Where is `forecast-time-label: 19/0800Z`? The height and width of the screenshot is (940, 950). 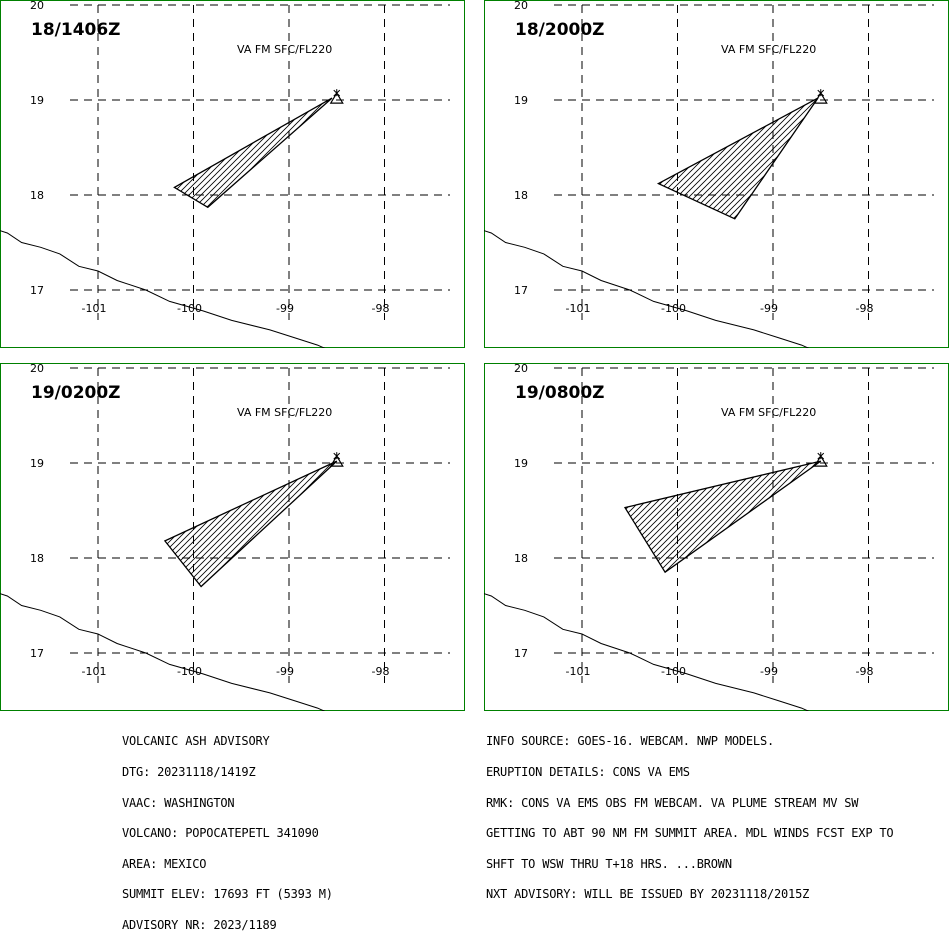
forecast-time-label: 19/0800Z is located at coordinates (560, 393).